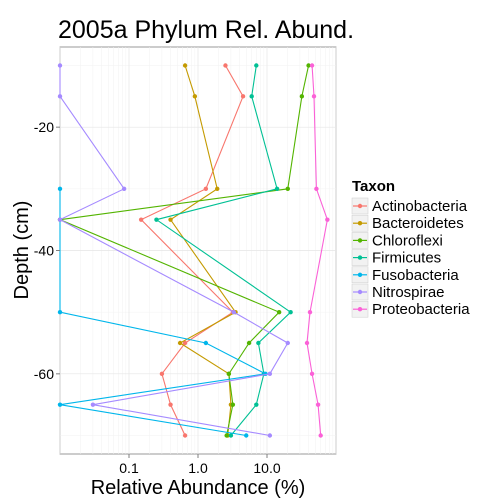 Image resolution: width=504 pixels, height=504 pixels. I want to click on y-axis: -20 -40 -60, so click(47, 250).